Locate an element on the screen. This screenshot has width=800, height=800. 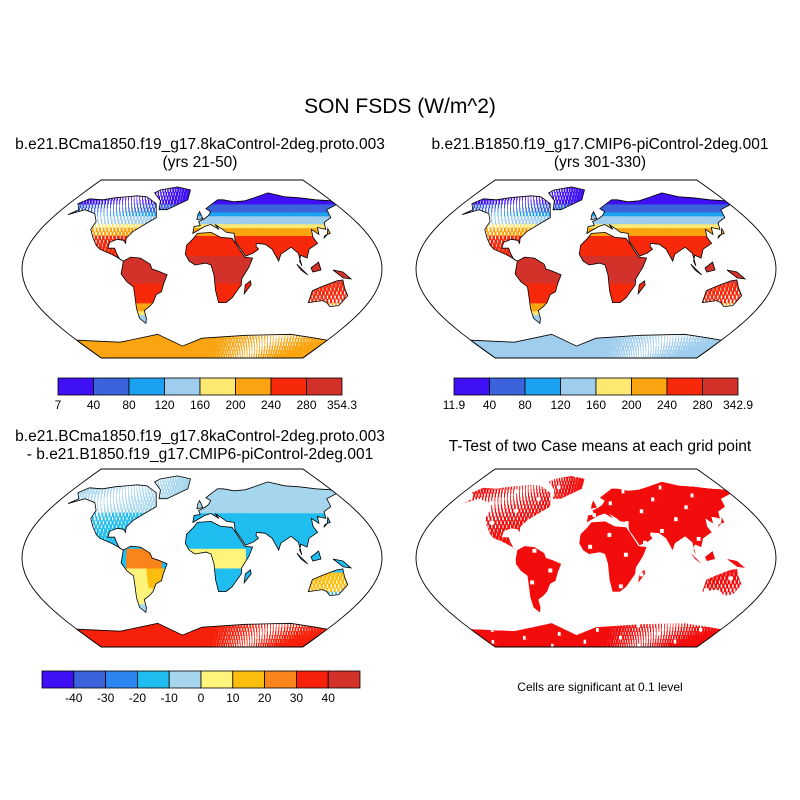
colorbar-case1-label-6: 240 is located at coordinates (271, 405).